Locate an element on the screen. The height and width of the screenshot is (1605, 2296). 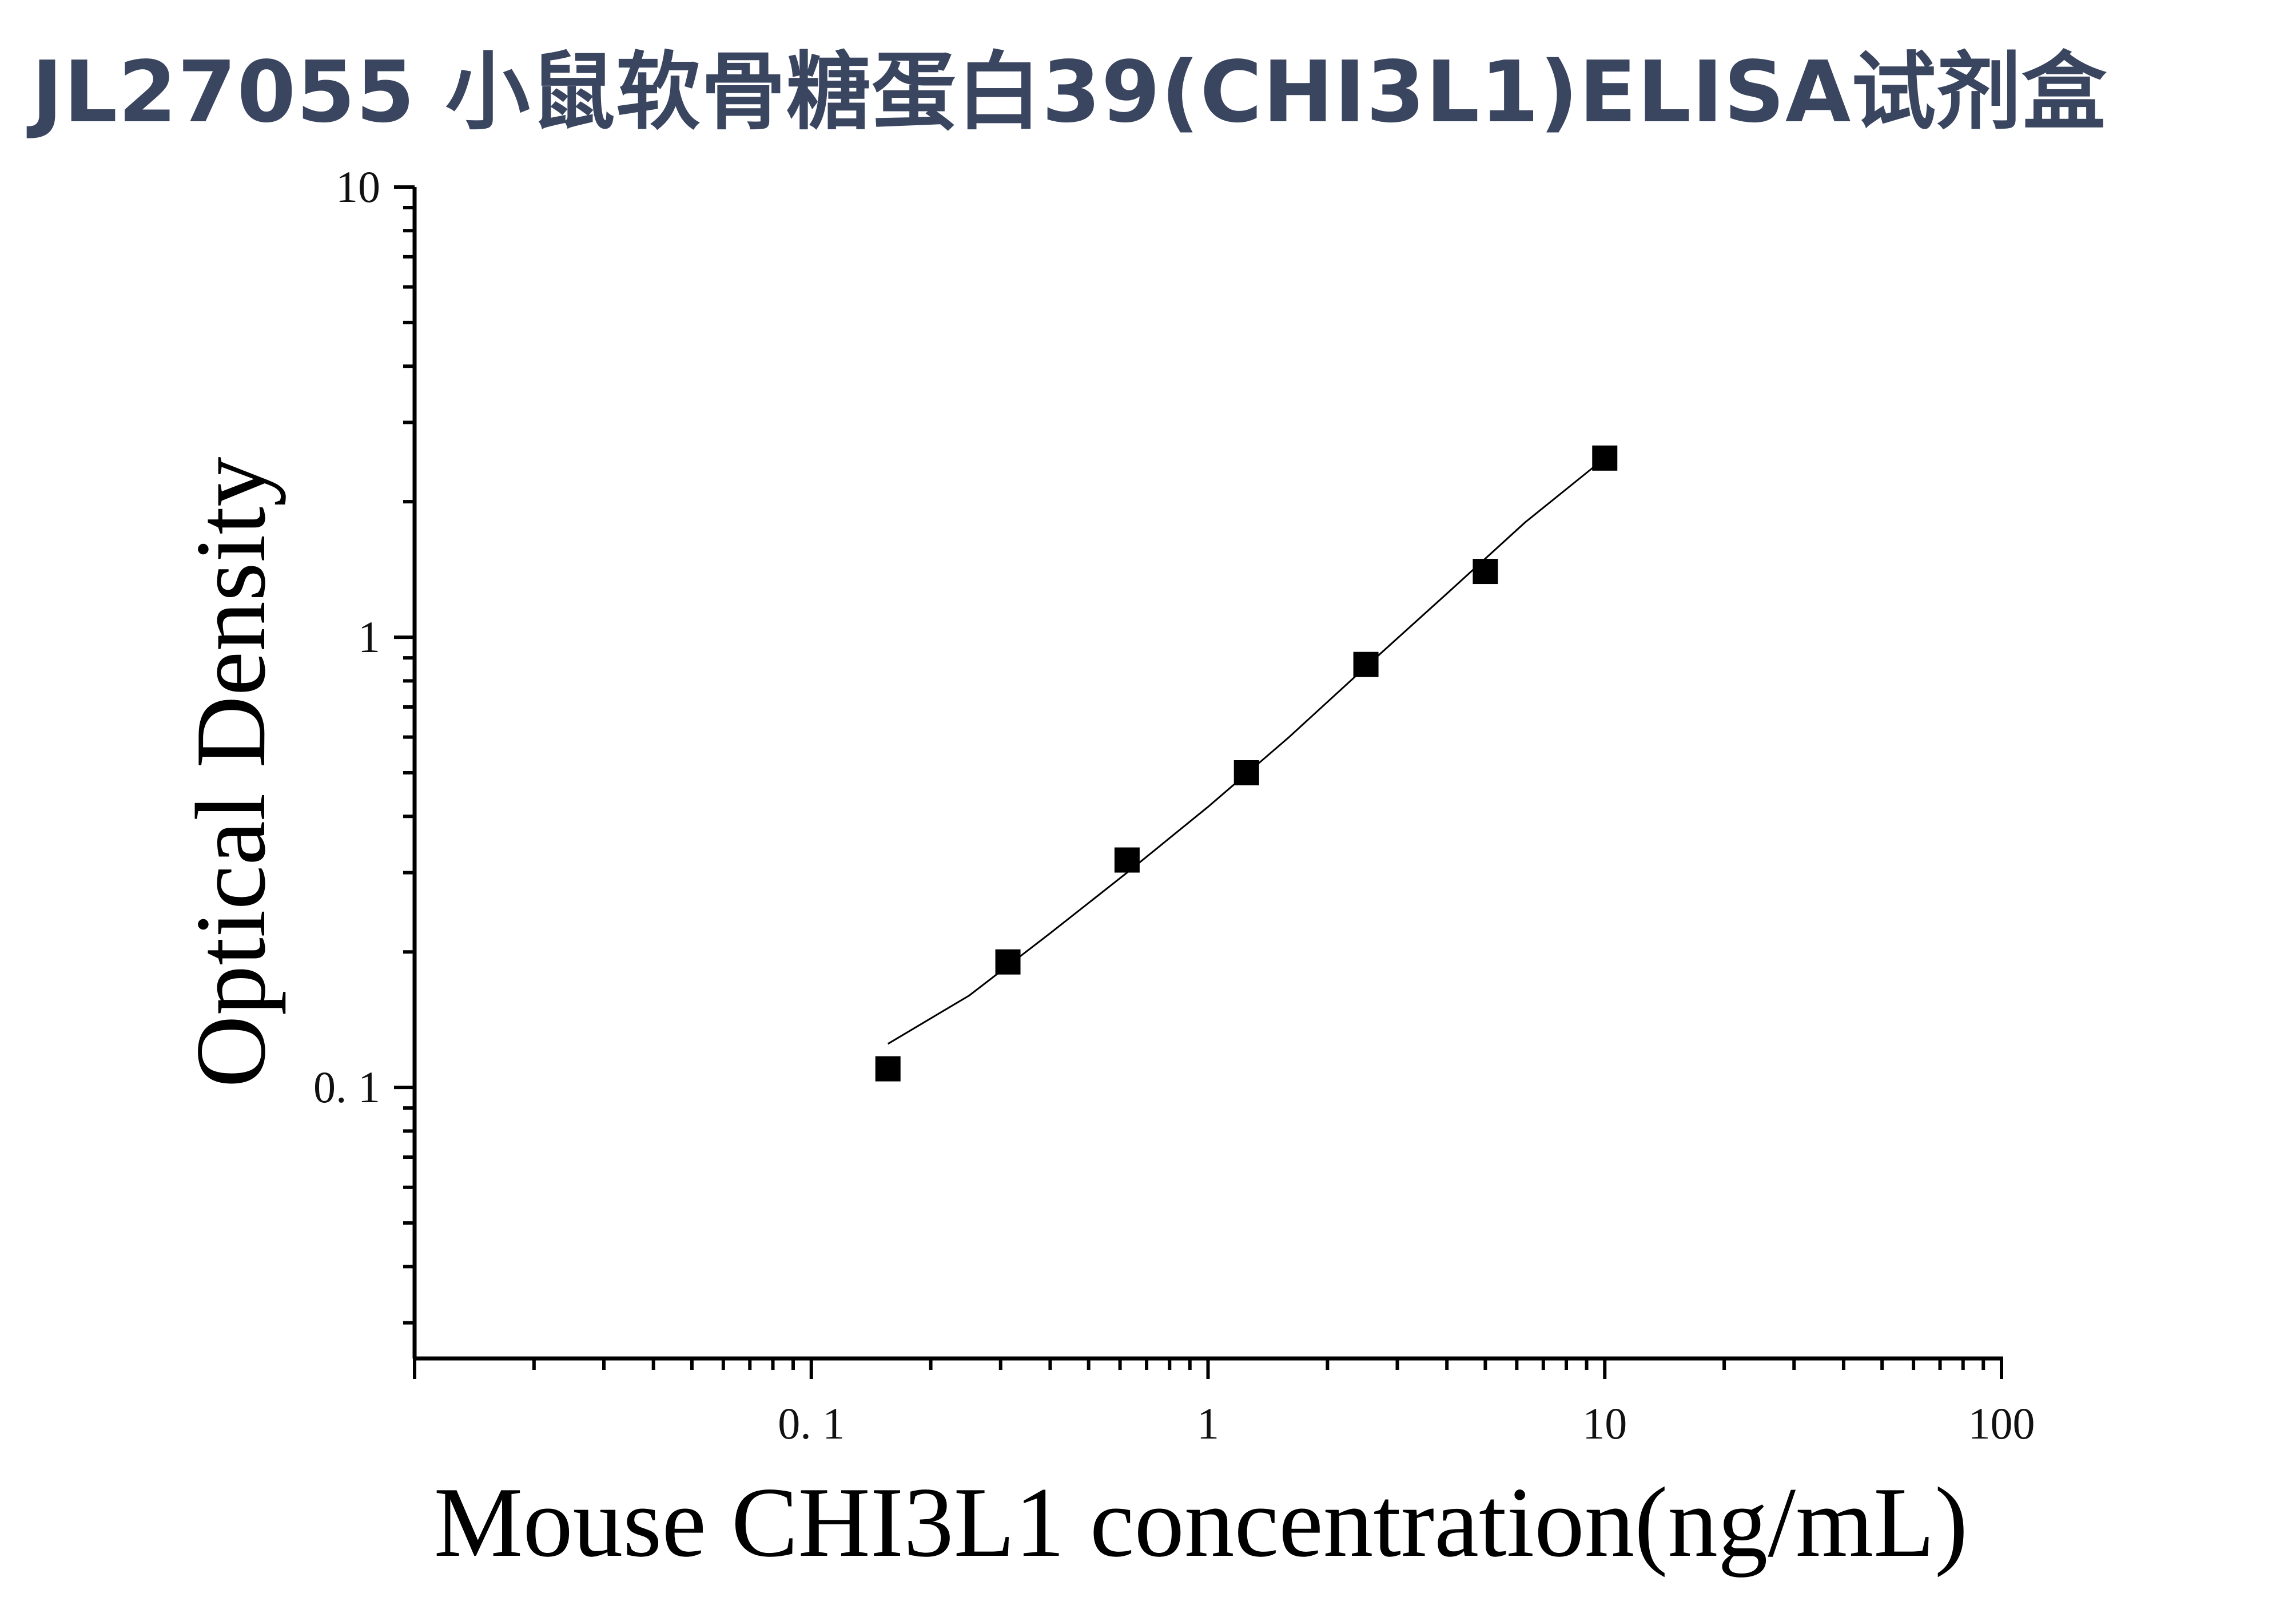
y-tick-label: 10 is located at coordinates (358, 187).